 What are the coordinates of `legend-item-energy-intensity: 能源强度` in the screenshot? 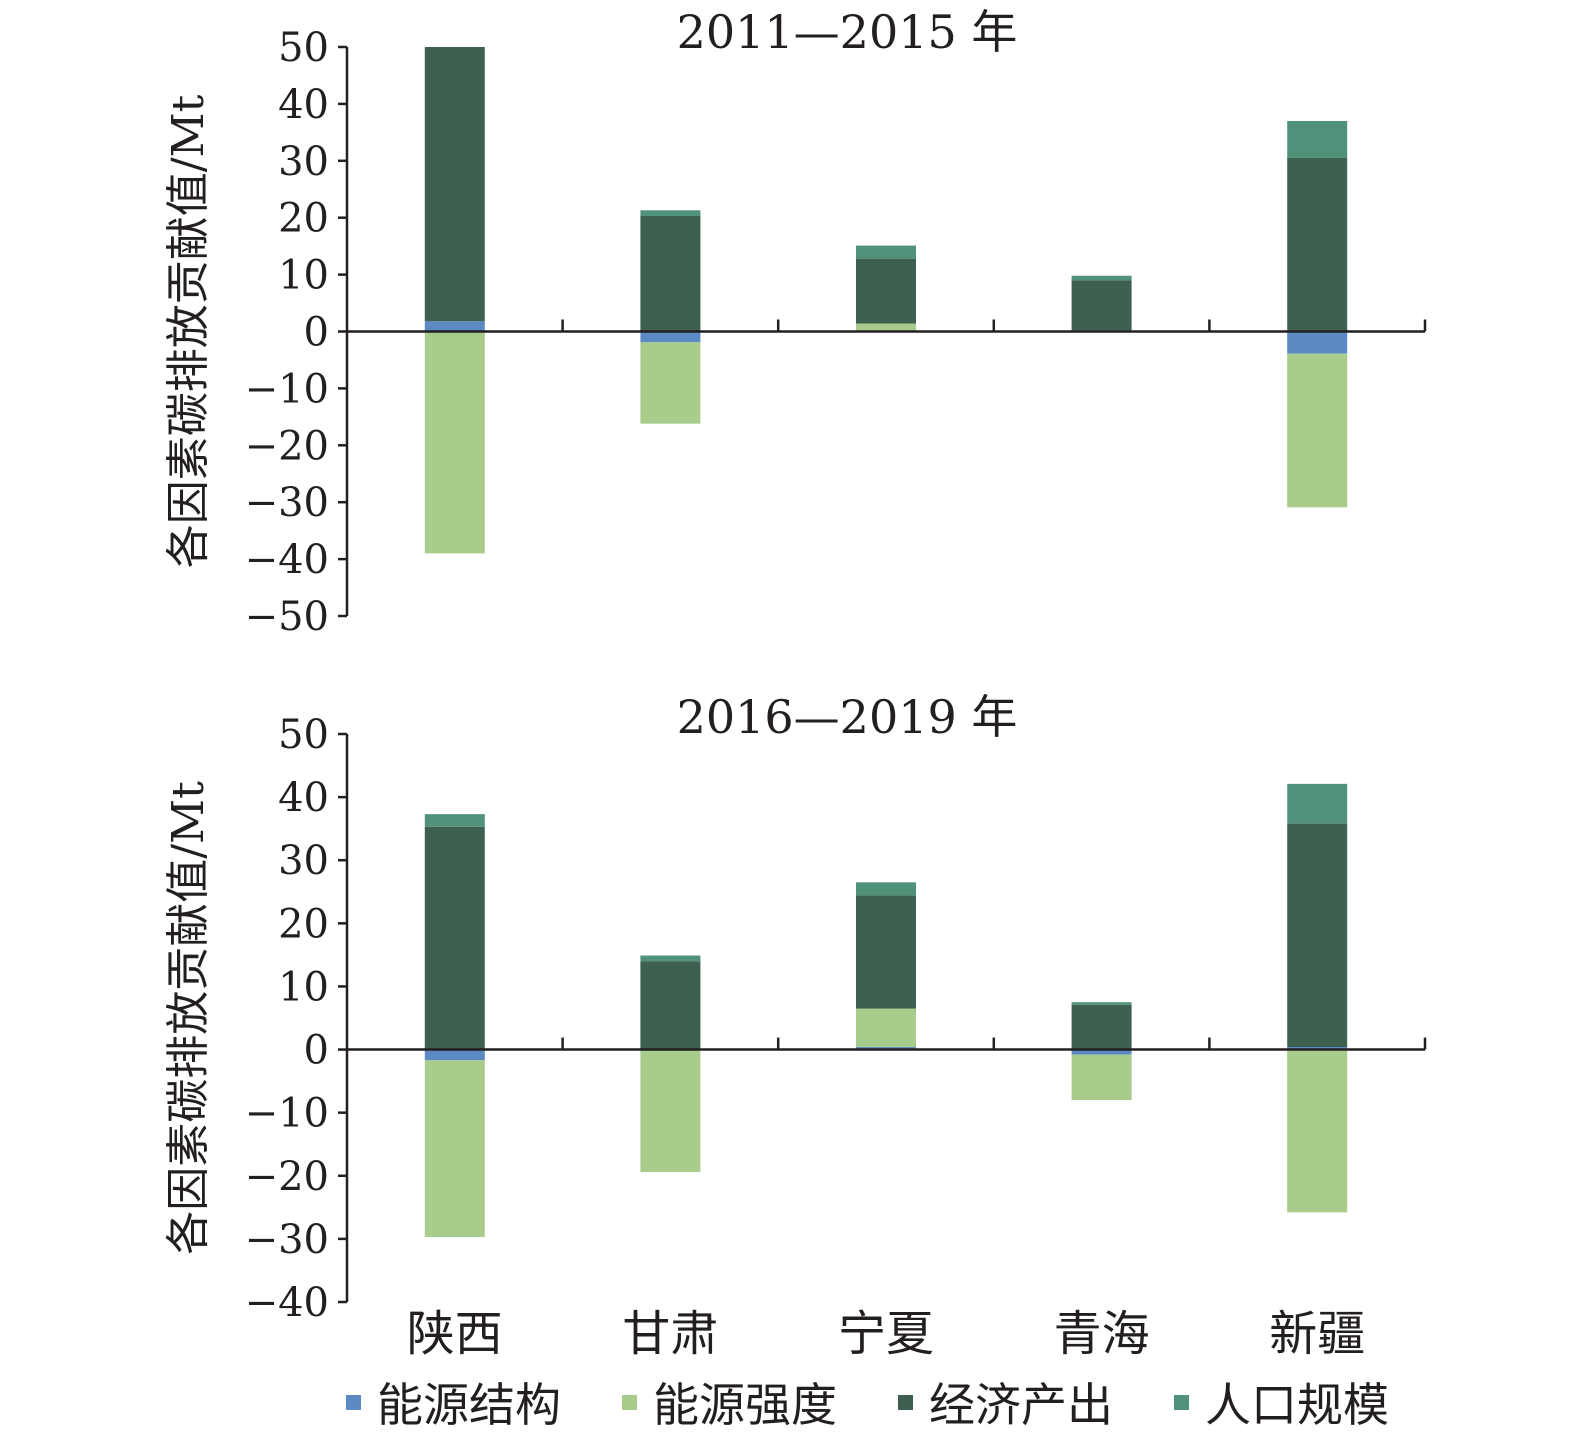 It's located at (729, 1402).